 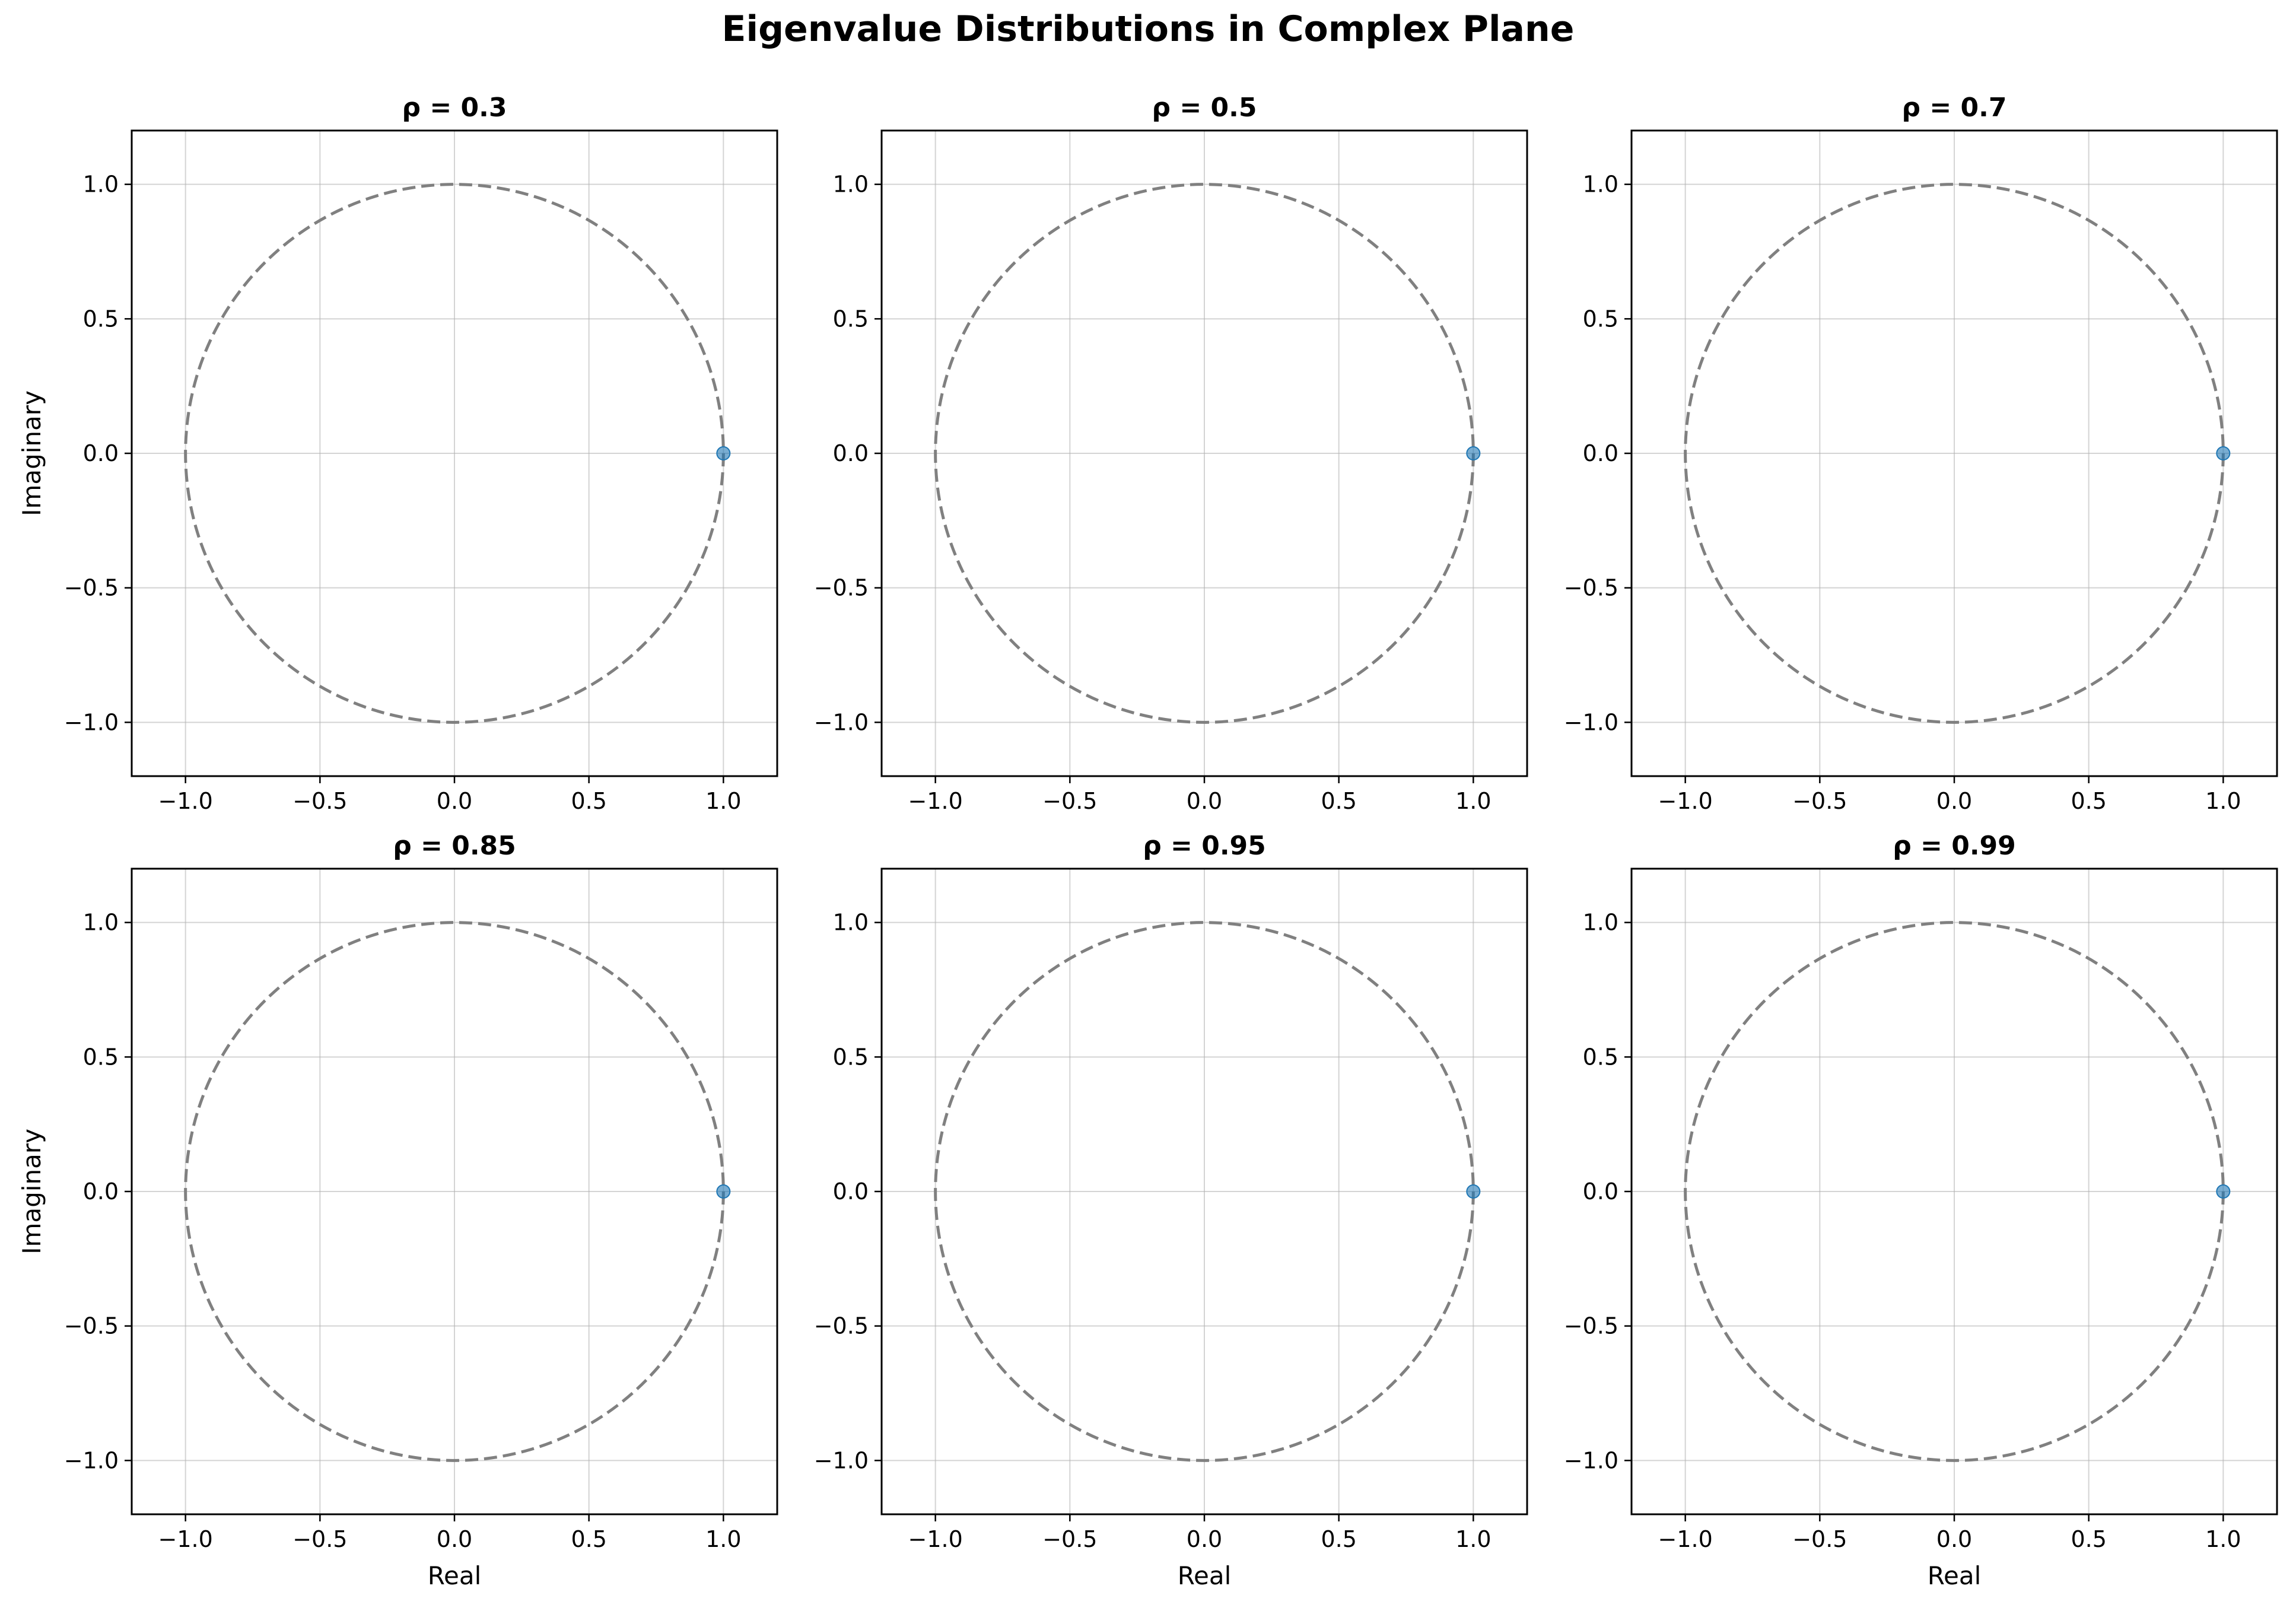 What do you see at coordinates (454, 846) in the screenshot?
I see `subplot-title: ρ = 0.85` at bounding box center [454, 846].